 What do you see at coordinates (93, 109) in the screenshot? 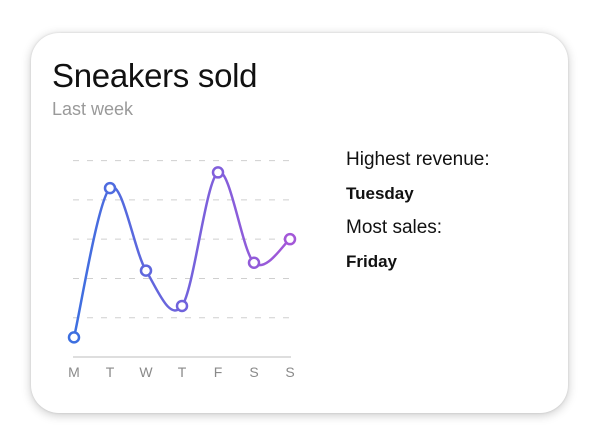
I see `card-subtitle: Last week` at bounding box center [93, 109].